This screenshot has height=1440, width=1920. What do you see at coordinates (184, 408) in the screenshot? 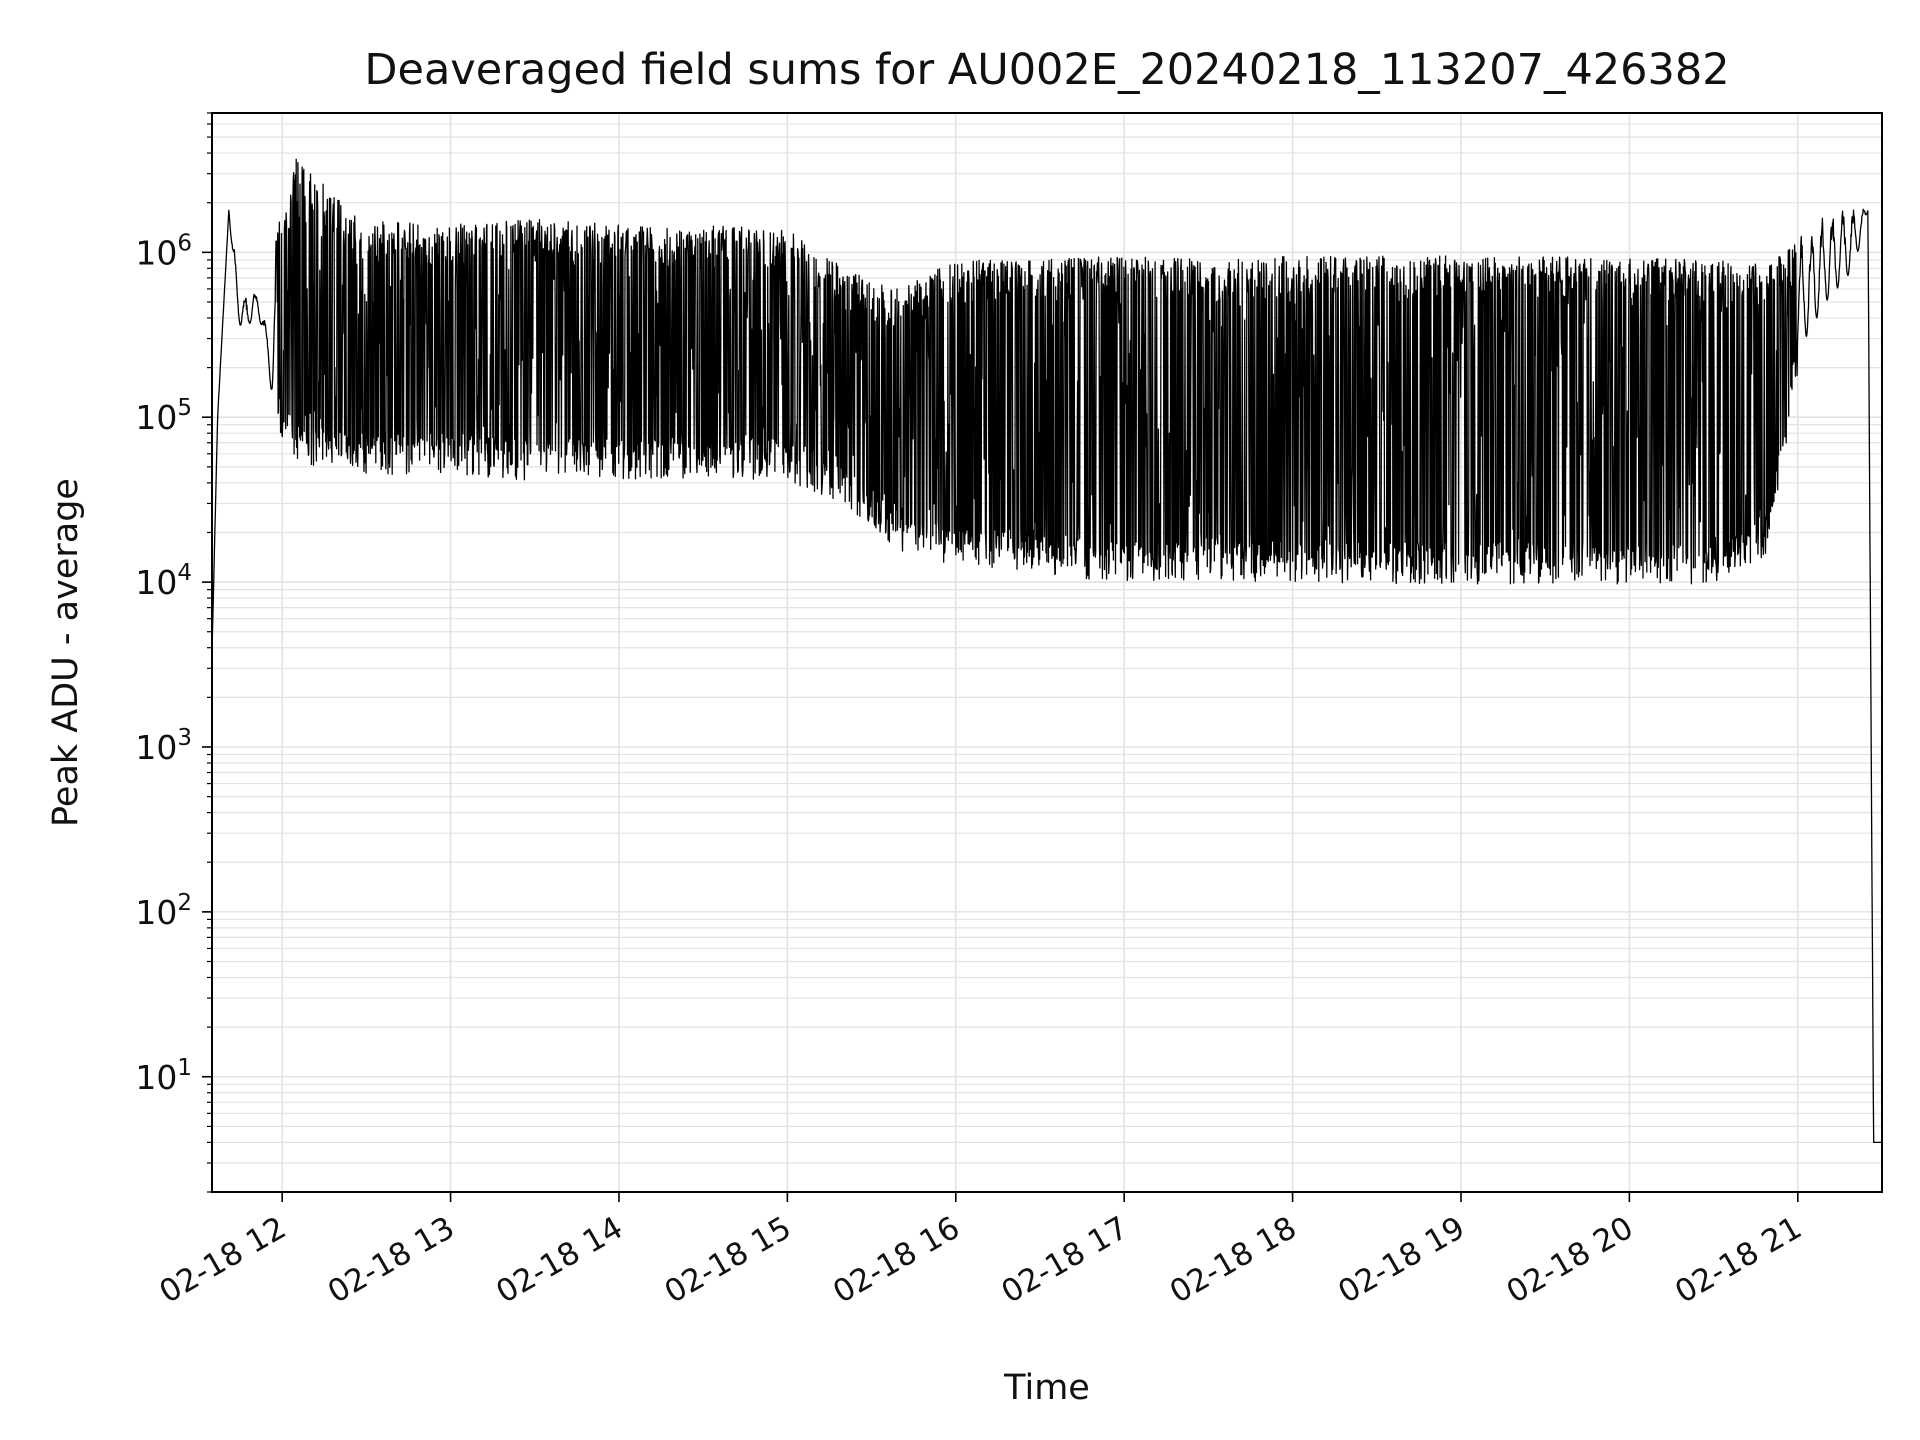
I see `y-tick-exponent: 5` at bounding box center [184, 408].